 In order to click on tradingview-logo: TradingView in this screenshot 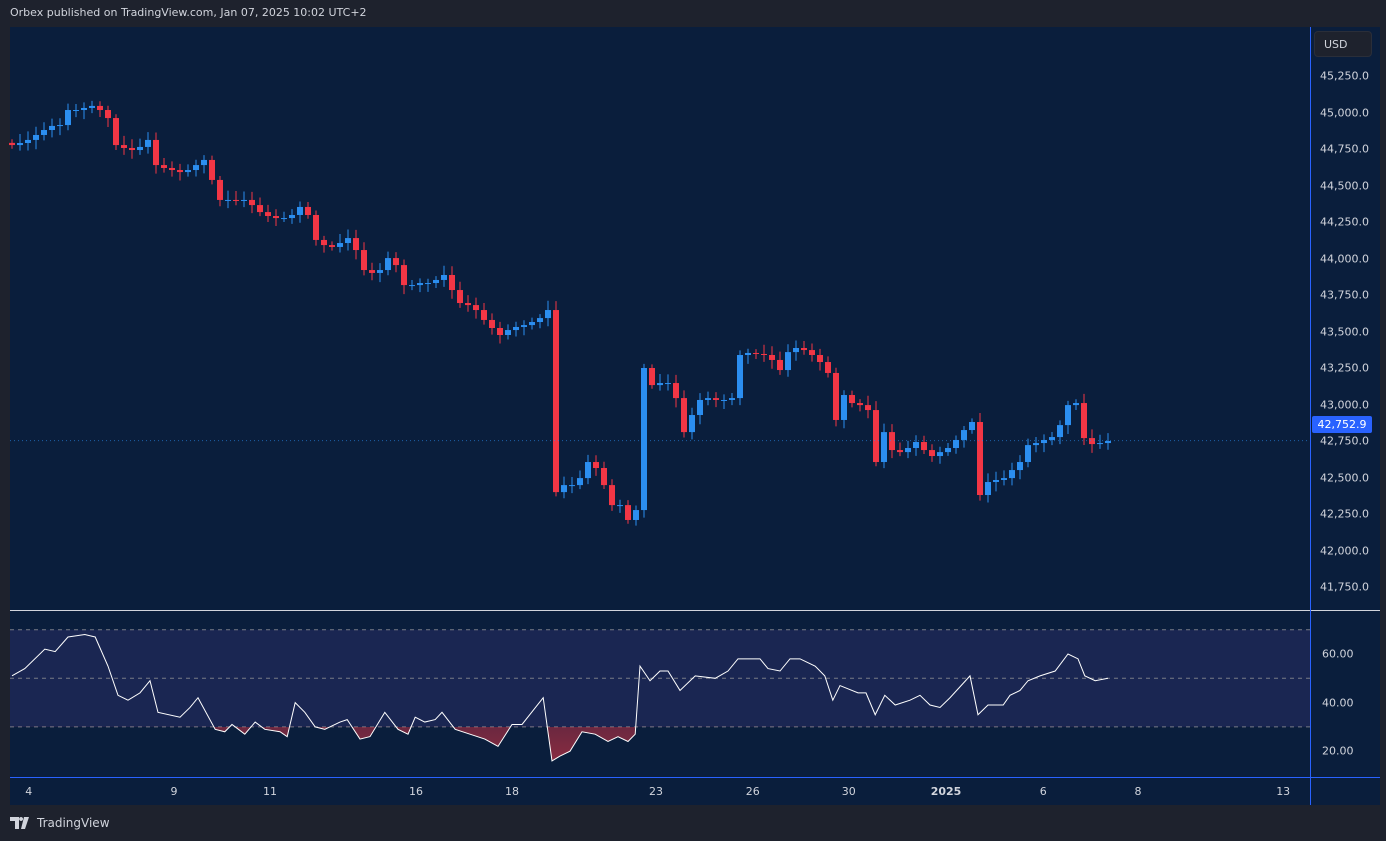, I will do `click(60, 823)`.